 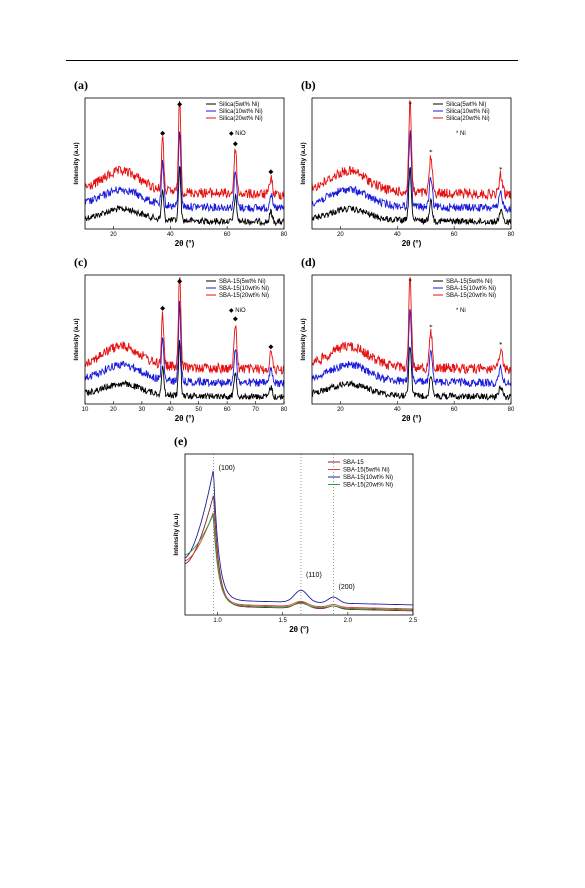 I want to click on x-tick-label: 2.0, so click(x=348, y=621).